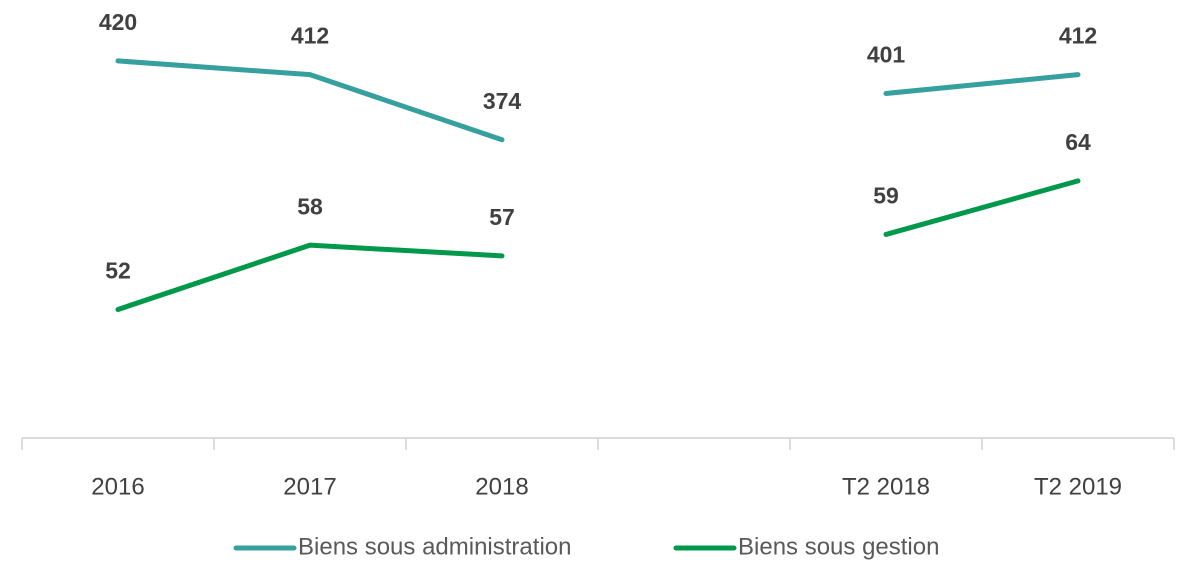 This screenshot has width=1178, height=563. Describe the element at coordinates (434, 546) in the screenshot. I see `legend-label: Biens sous administration` at that location.